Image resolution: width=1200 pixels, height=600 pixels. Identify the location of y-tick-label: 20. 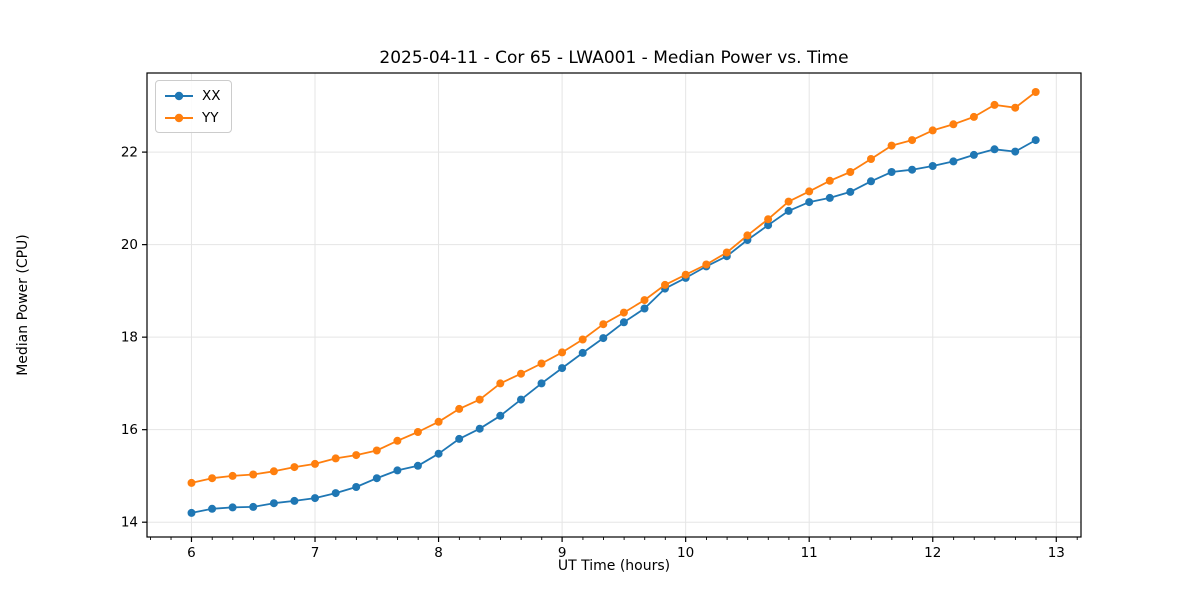
(129, 245).